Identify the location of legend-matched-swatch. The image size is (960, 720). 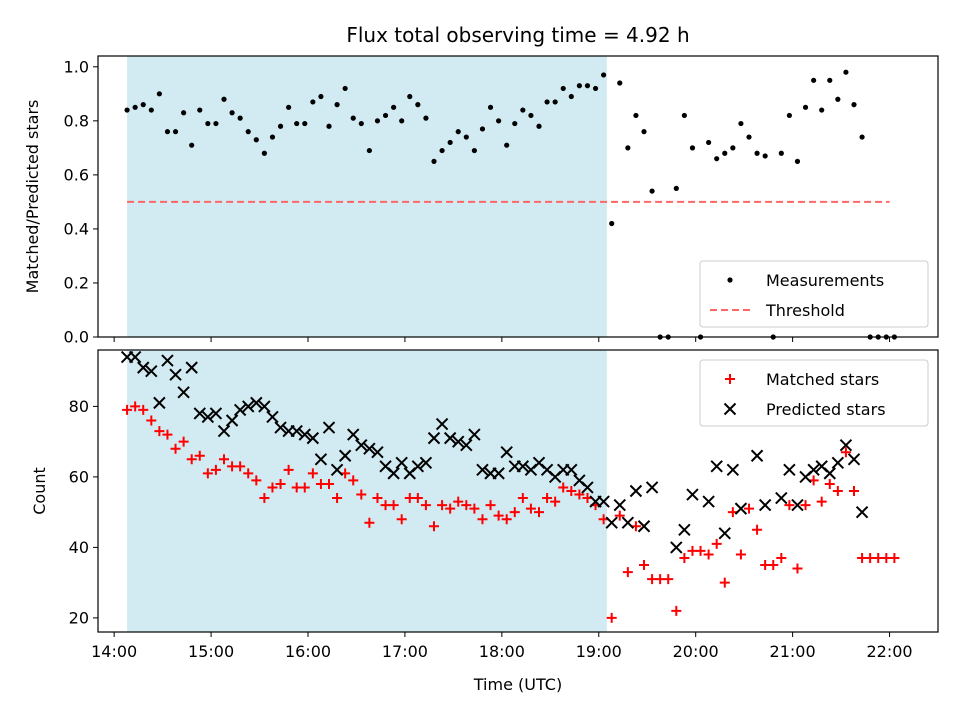
(730, 379).